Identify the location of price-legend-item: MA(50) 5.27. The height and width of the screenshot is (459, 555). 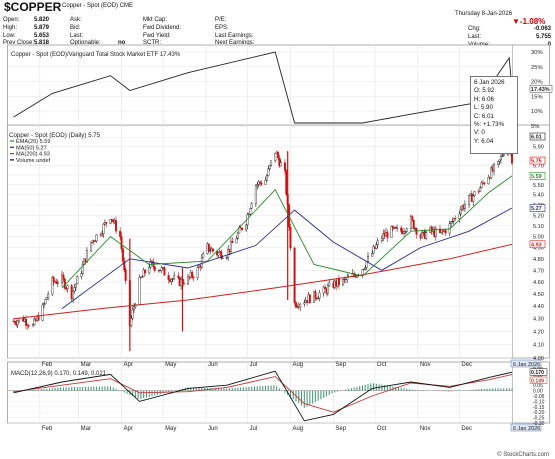
(31, 148).